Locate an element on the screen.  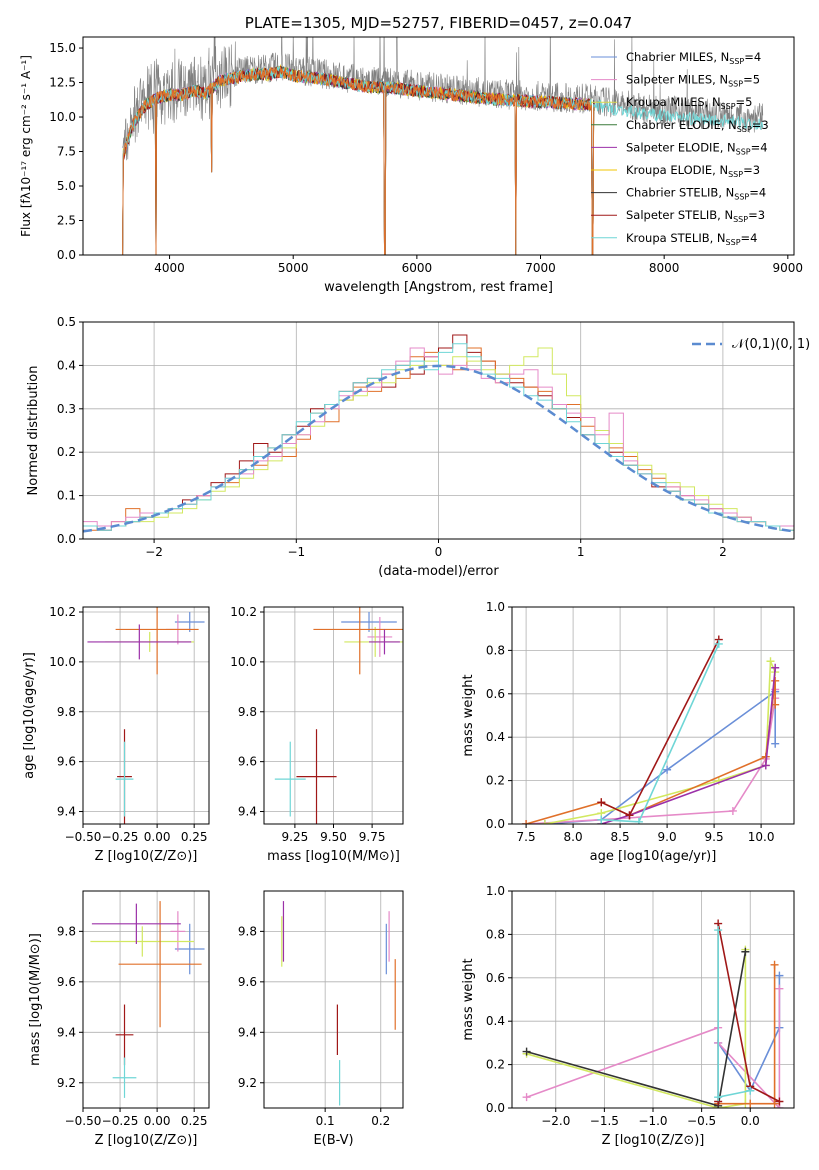
x-tick-label: −0.50 is located at coordinates (83, 1121).